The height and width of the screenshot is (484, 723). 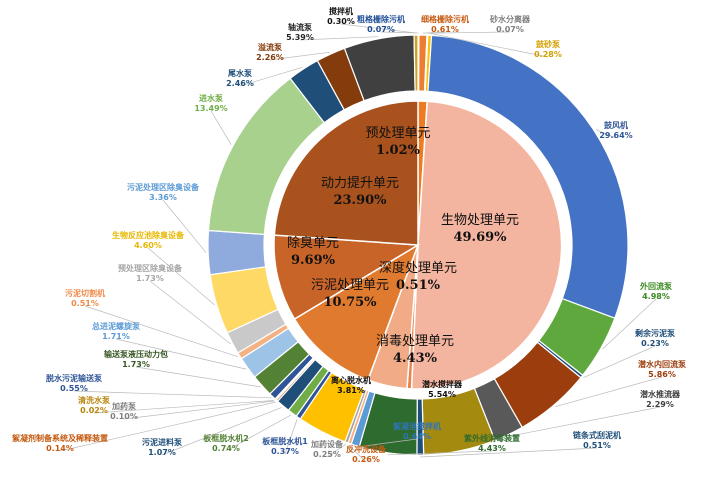 What do you see at coordinates (366, 459) in the screenshot?
I see `outer-value-14: 0.26%` at bounding box center [366, 459].